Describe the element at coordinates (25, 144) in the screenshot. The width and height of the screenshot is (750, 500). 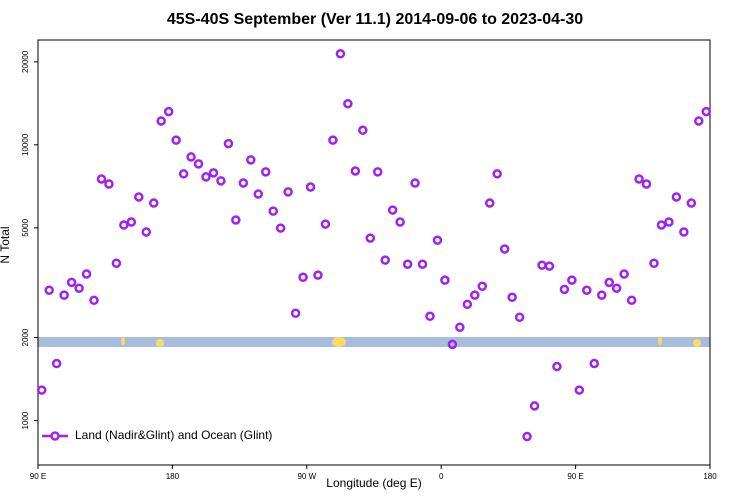
I see `y-tick-label: 10000` at that location.